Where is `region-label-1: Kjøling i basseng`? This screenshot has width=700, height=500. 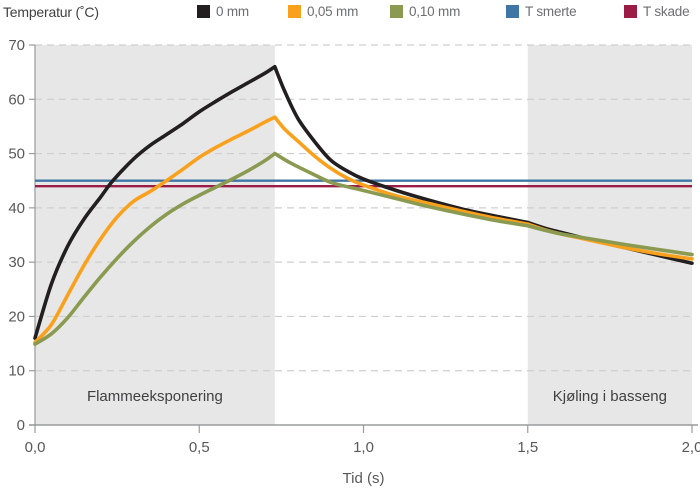 region-label-1: Kjøling i basseng is located at coordinates (610, 396).